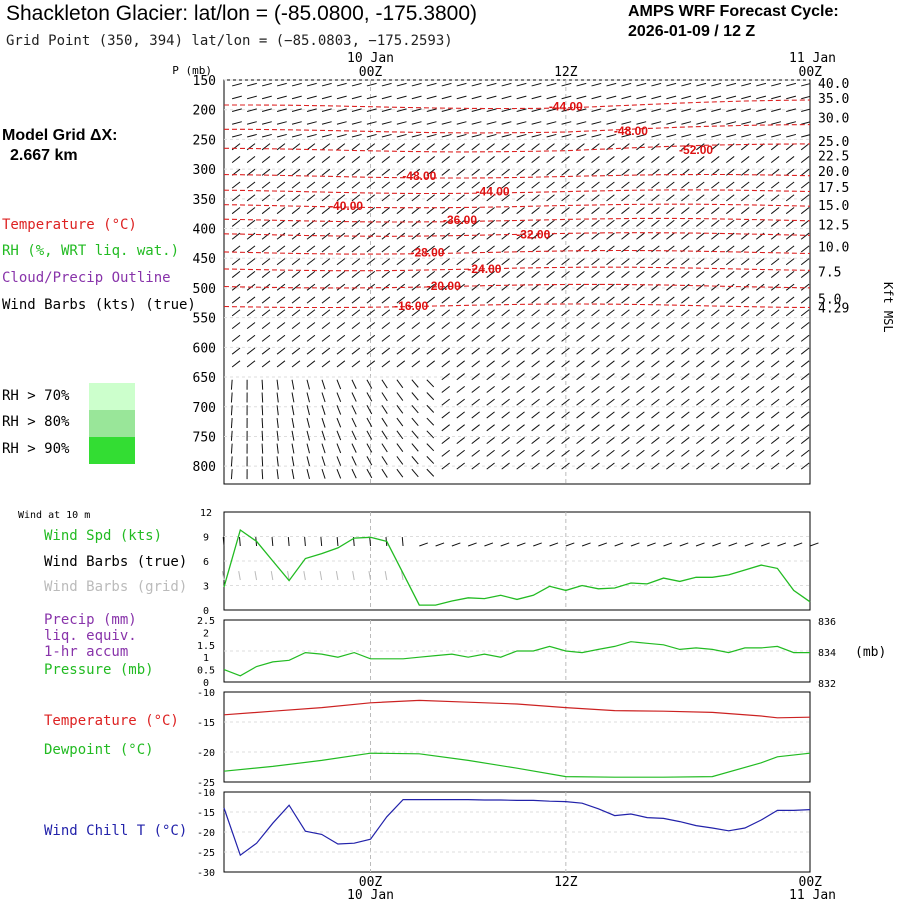 The width and height of the screenshot is (900, 900). What do you see at coordinates (204, 200) in the screenshot?
I see `pressure-tick-label: 350` at bounding box center [204, 200].